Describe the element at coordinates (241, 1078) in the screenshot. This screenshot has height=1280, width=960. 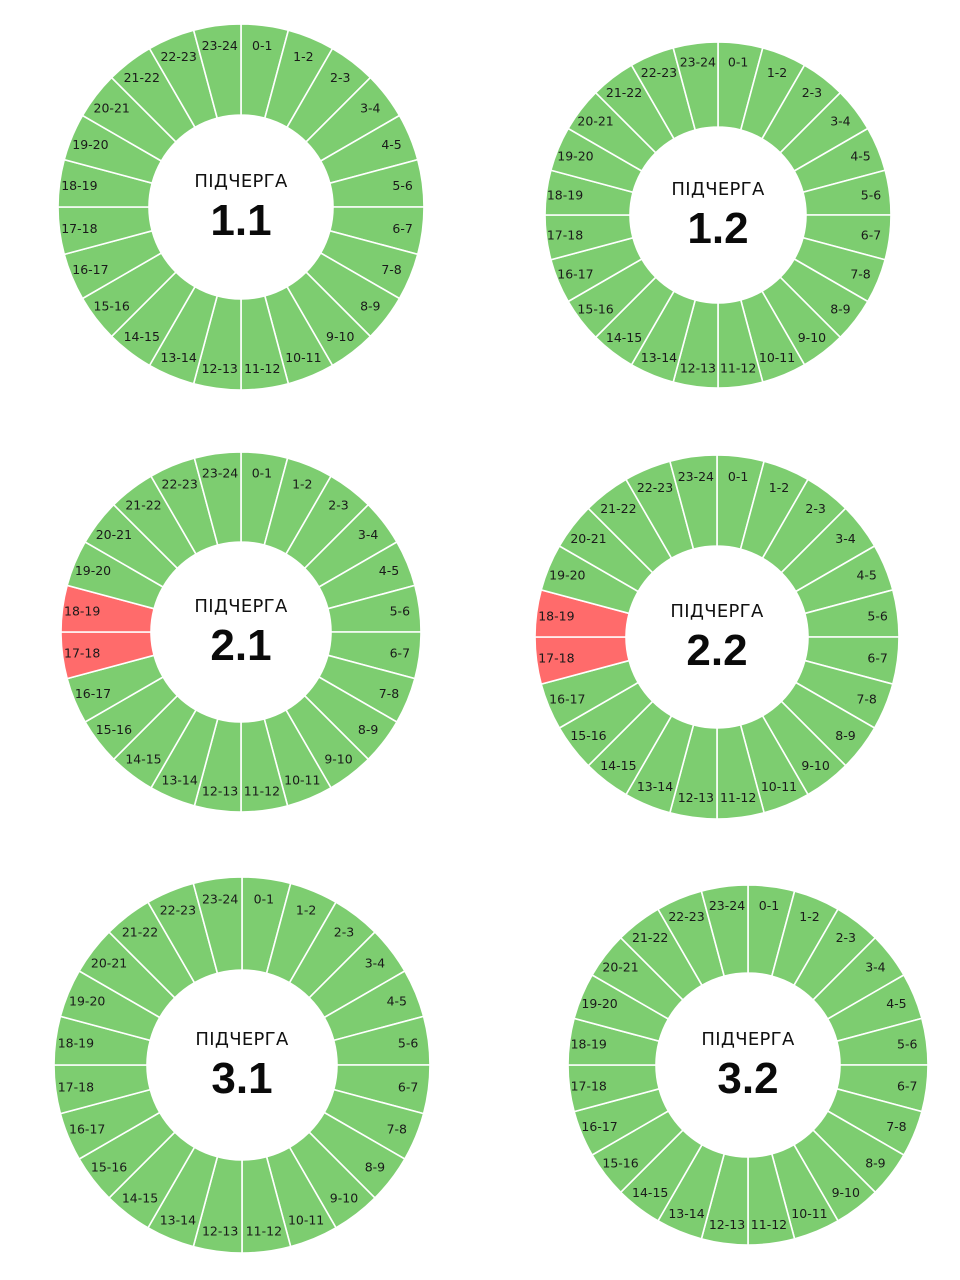
I see `queue-number: 3.1` at that location.